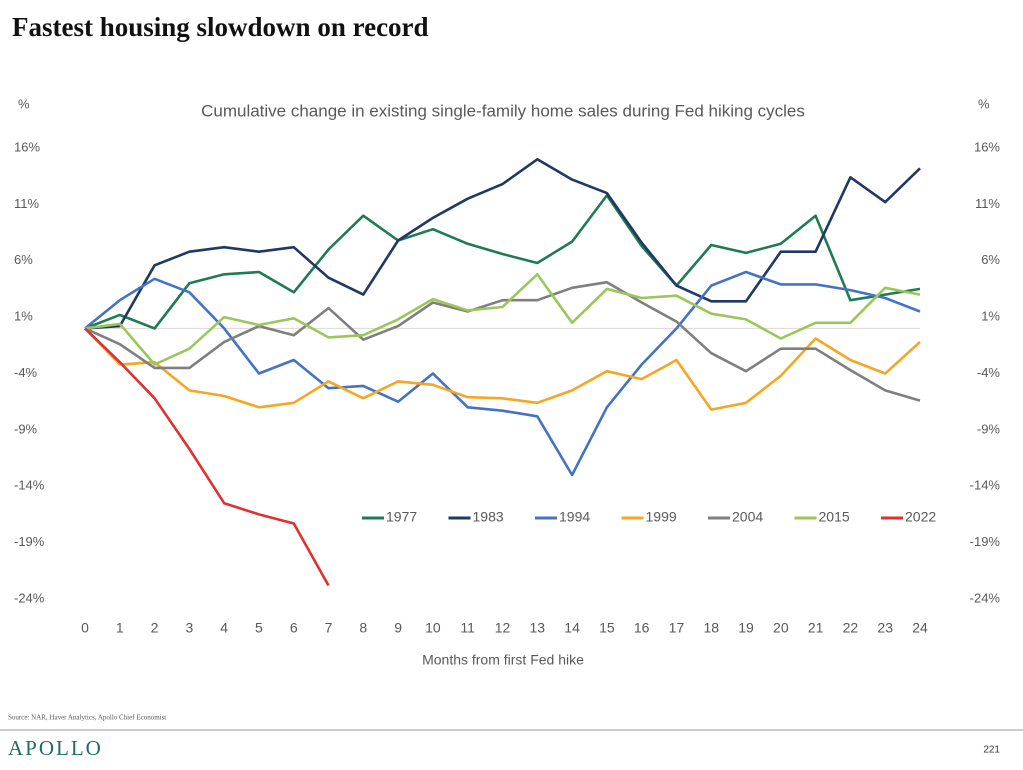  What do you see at coordinates (467, 628) in the screenshot?
I see `x-tick-label: 11` at bounding box center [467, 628].